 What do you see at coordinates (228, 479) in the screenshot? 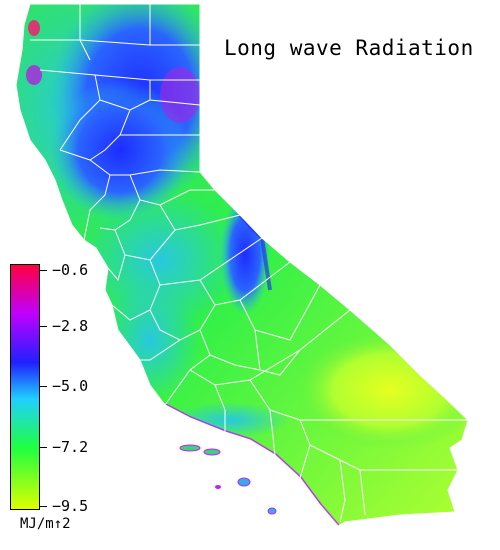
I see `islands` at bounding box center [228, 479].